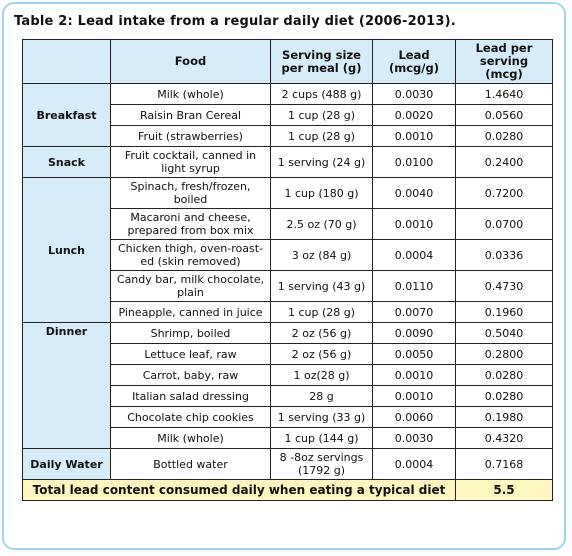 Image resolution: width=572 pixels, height=556 pixels. Describe the element at coordinates (504, 94) in the screenshot. I see `table-cell: 1.4640` at that location.